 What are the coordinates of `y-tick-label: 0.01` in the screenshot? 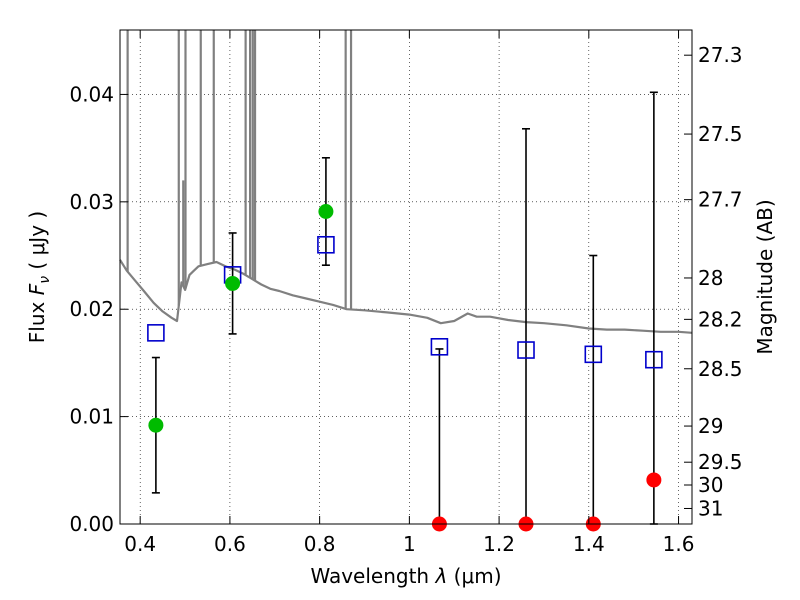 It's located at (91, 417).